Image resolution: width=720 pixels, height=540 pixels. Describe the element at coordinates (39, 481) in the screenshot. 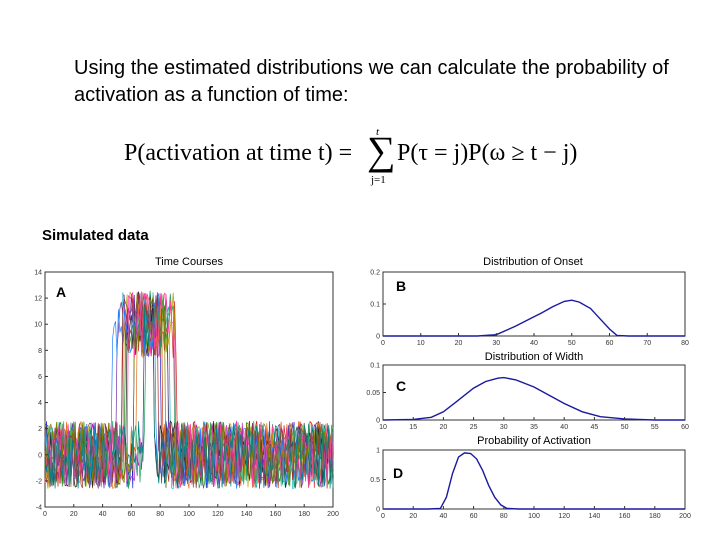

I see `y-tick-label: -2` at that location.